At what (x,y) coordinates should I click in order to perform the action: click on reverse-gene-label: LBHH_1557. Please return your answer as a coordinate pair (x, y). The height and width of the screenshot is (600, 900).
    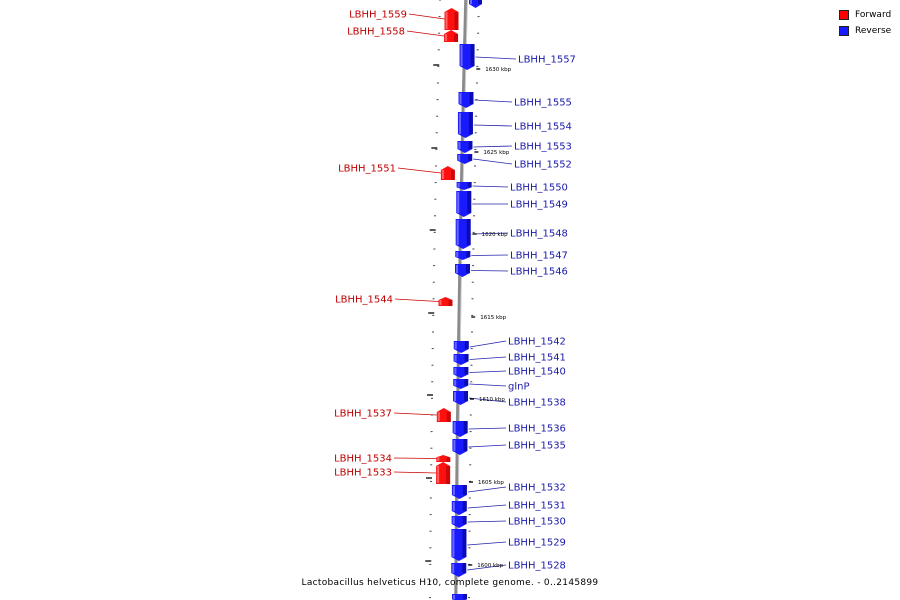
    Looking at the image, I should click on (547, 60).